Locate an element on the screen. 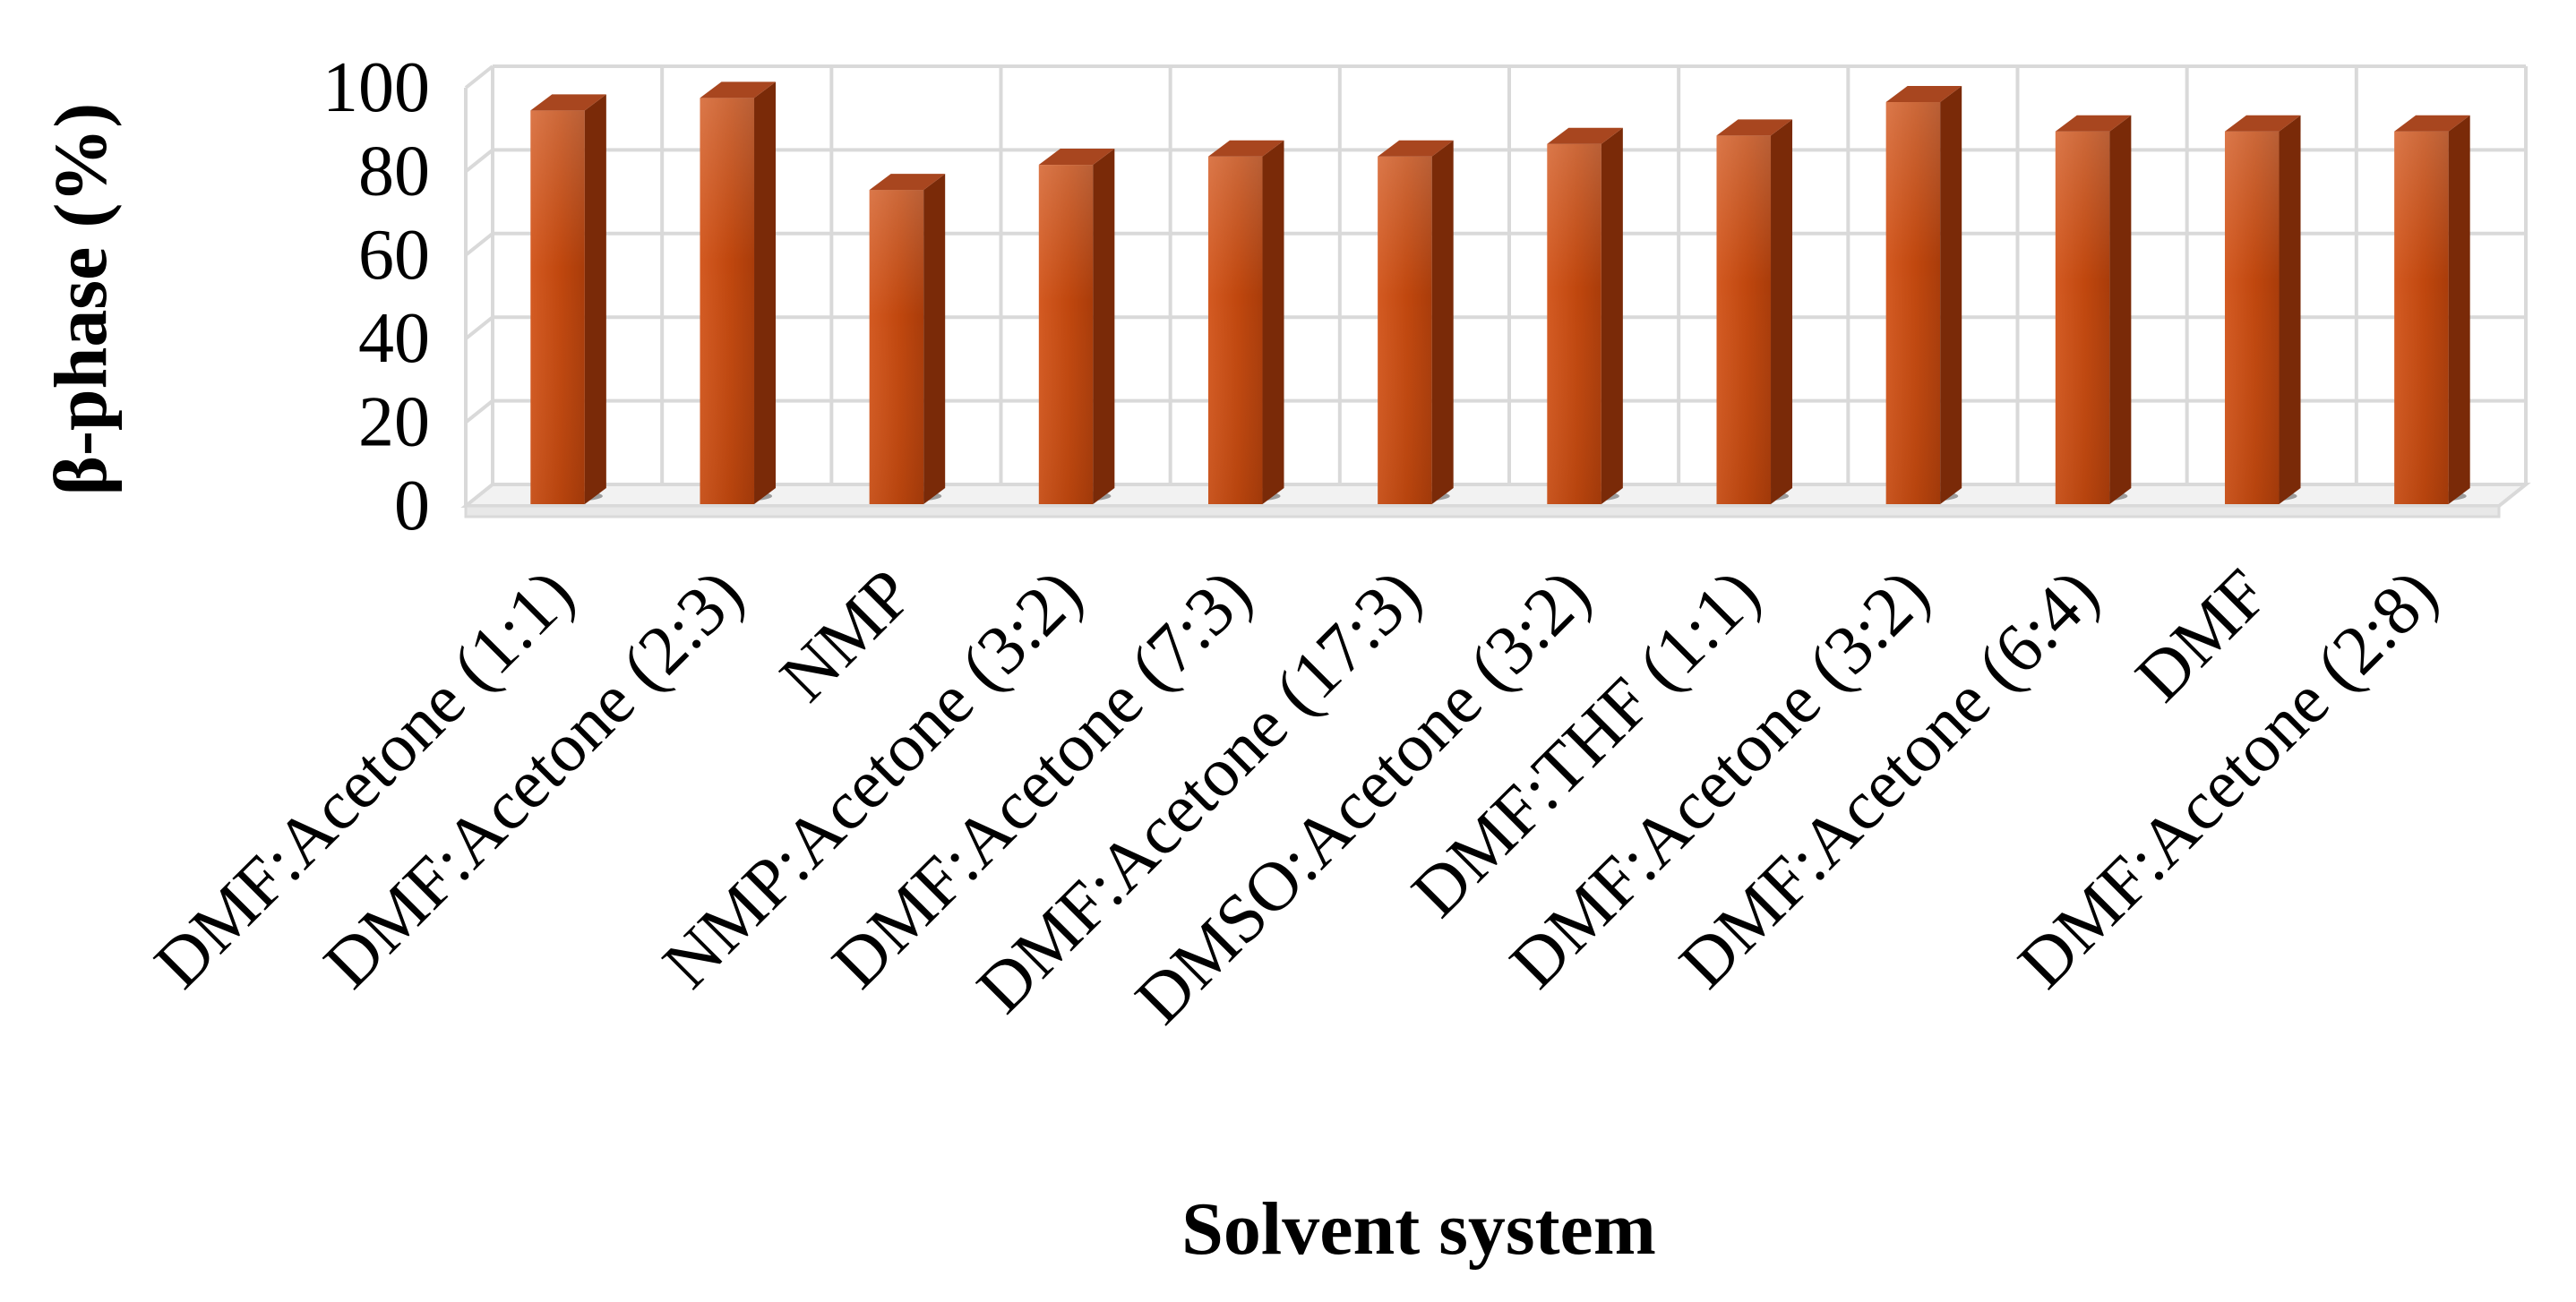 The image size is (2576, 1302). y-axis-title: β-phase (%) is located at coordinates (81, 299).